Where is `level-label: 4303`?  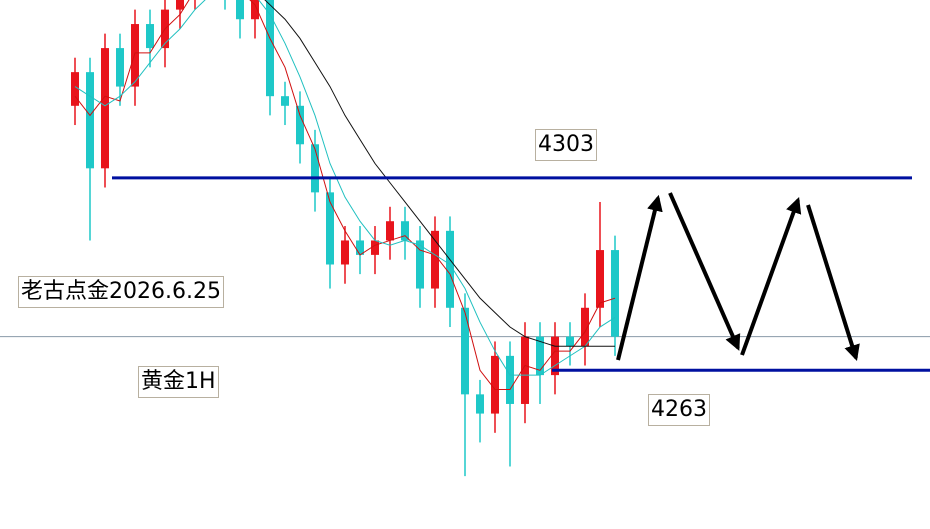 level-label: 4303 is located at coordinates (566, 145).